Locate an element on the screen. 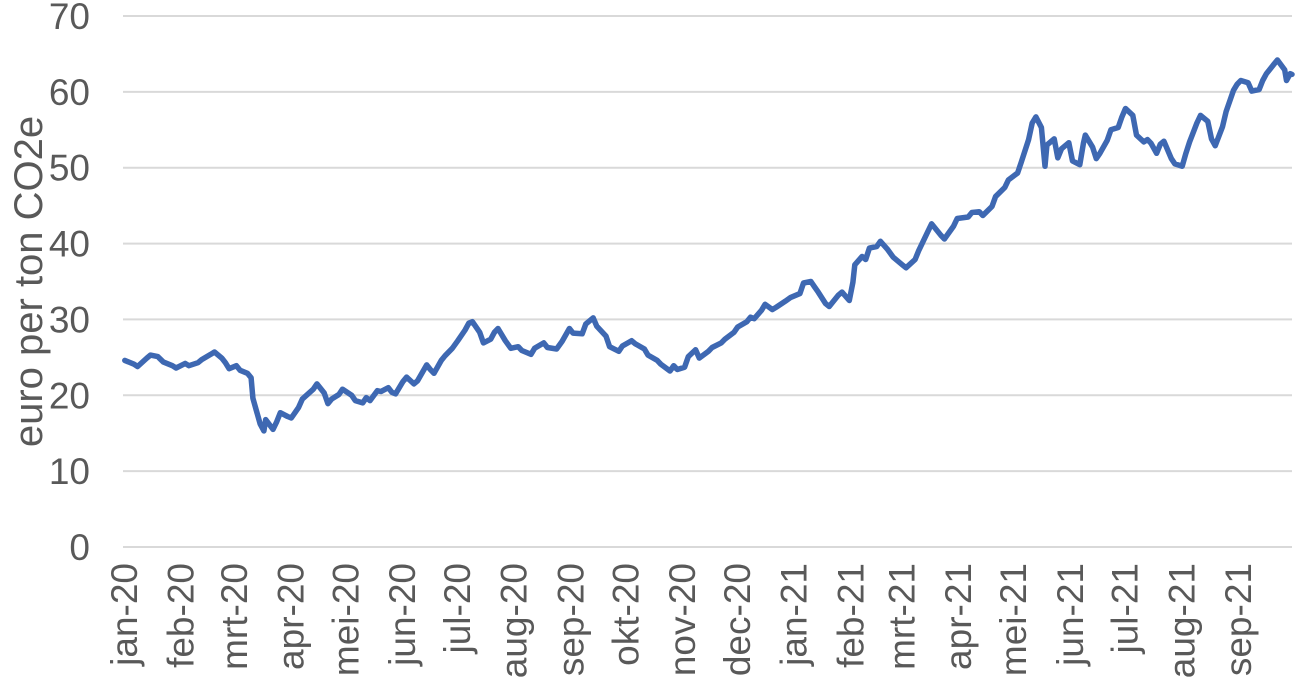 The width and height of the screenshot is (1299, 691). x-axis-tick-label: dec-20 is located at coordinates (737, 619).